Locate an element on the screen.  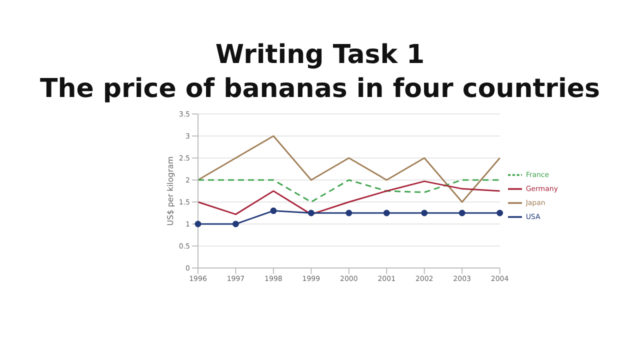
y-axis-title: US$ per kilogram is located at coordinates (170, 191).